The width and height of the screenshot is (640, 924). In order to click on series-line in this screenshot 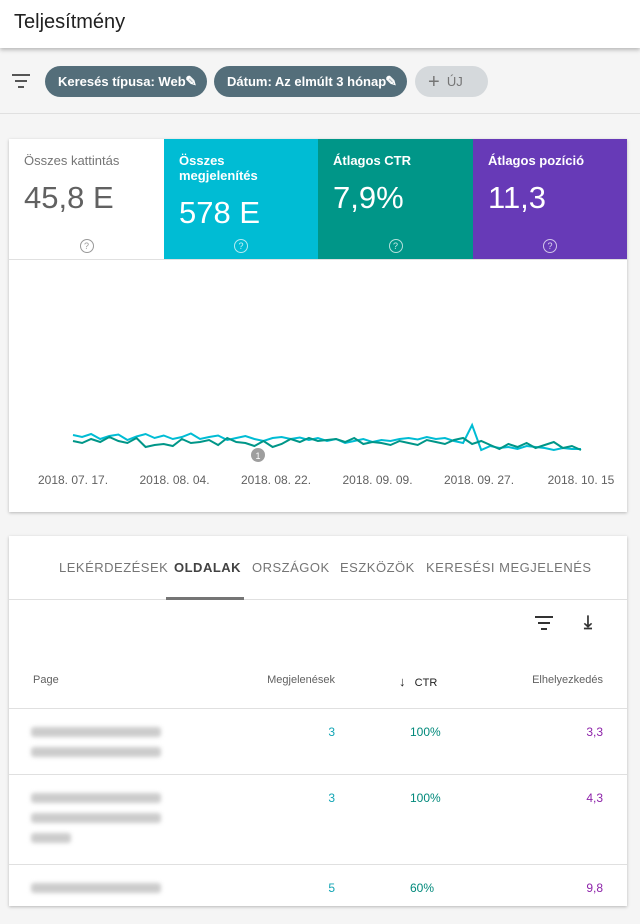, I will do `click(327, 443)`.